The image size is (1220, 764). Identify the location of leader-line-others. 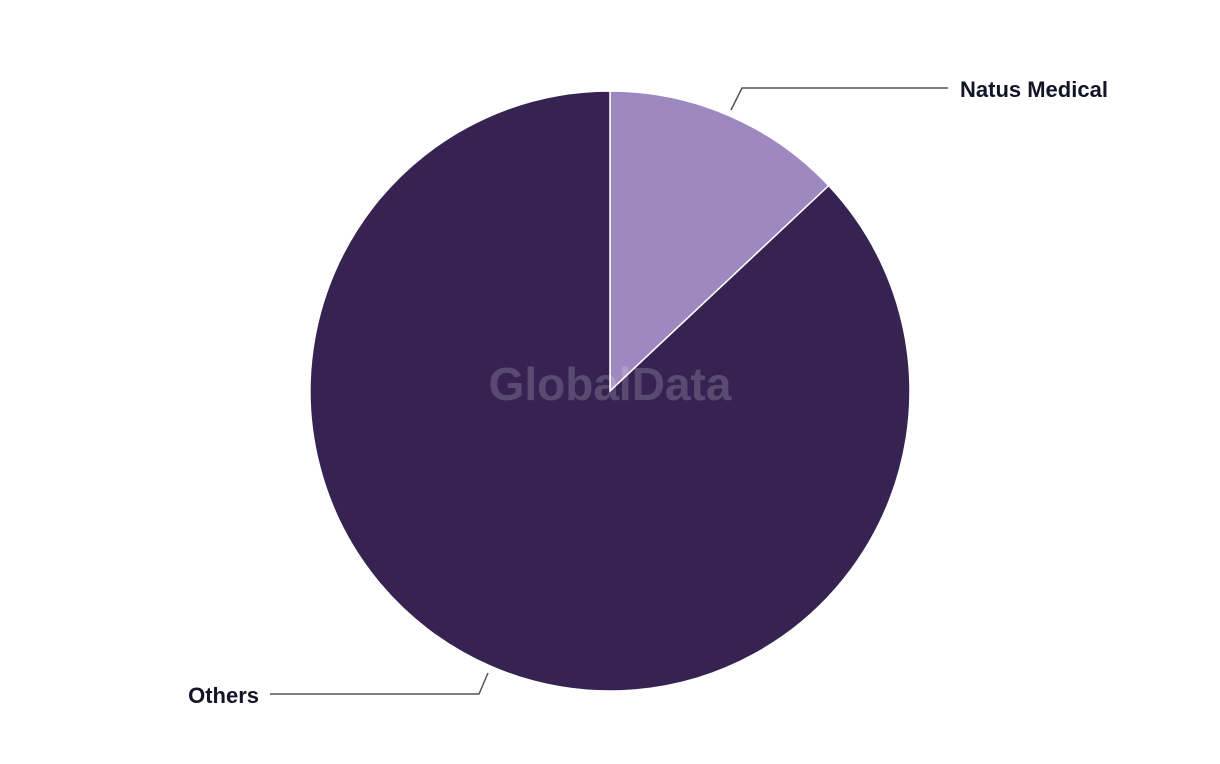
(379, 683).